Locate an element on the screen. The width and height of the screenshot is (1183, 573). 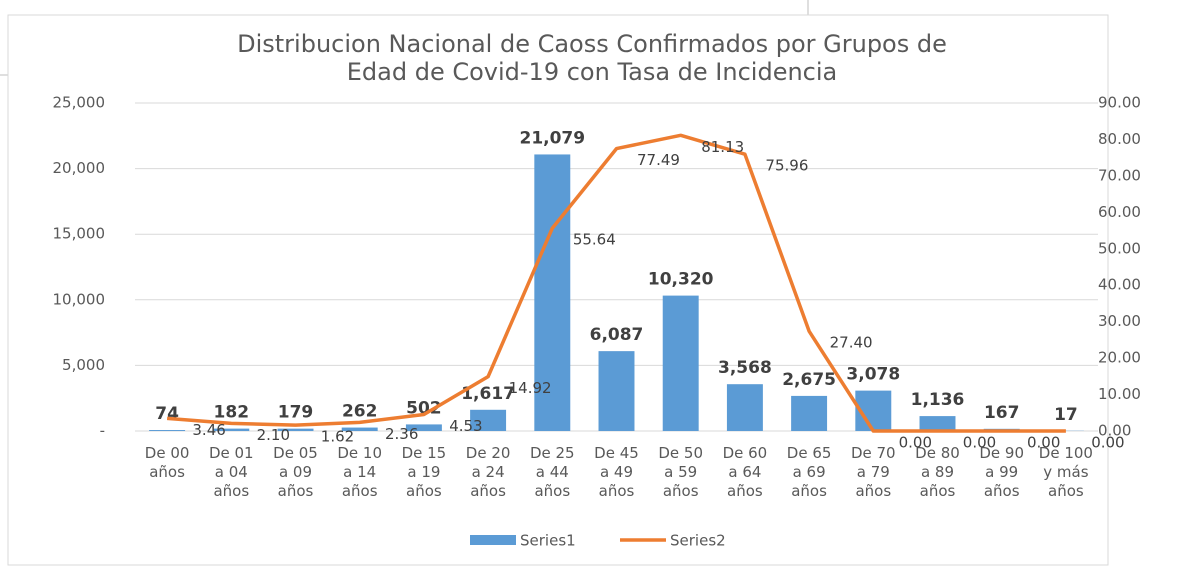
bar-value-label: 1,617 is located at coordinates (488, 394).